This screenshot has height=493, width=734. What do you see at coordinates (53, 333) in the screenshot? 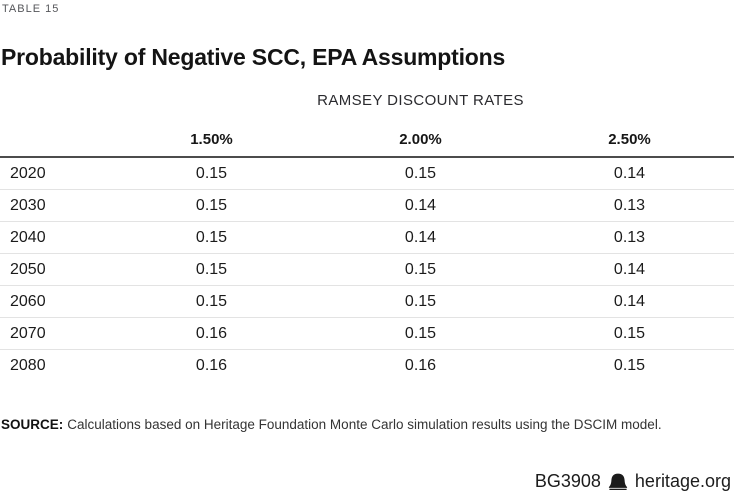
I see `year-cell: 2070` at bounding box center [53, 333].